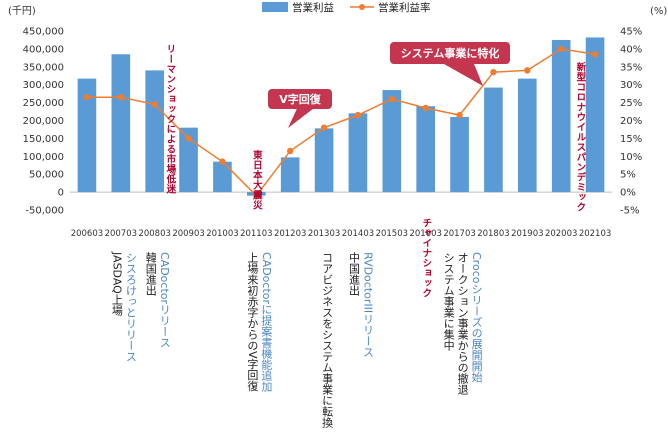 The height and width of the screenshot is (446, 668). I want to click on y-right-tick-label: 35%, so click(631, 67).